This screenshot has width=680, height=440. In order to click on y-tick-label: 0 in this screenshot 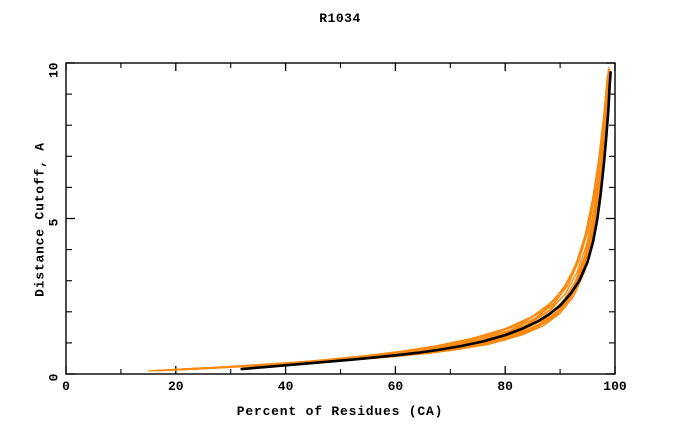, I will do `click(54, 377)`.